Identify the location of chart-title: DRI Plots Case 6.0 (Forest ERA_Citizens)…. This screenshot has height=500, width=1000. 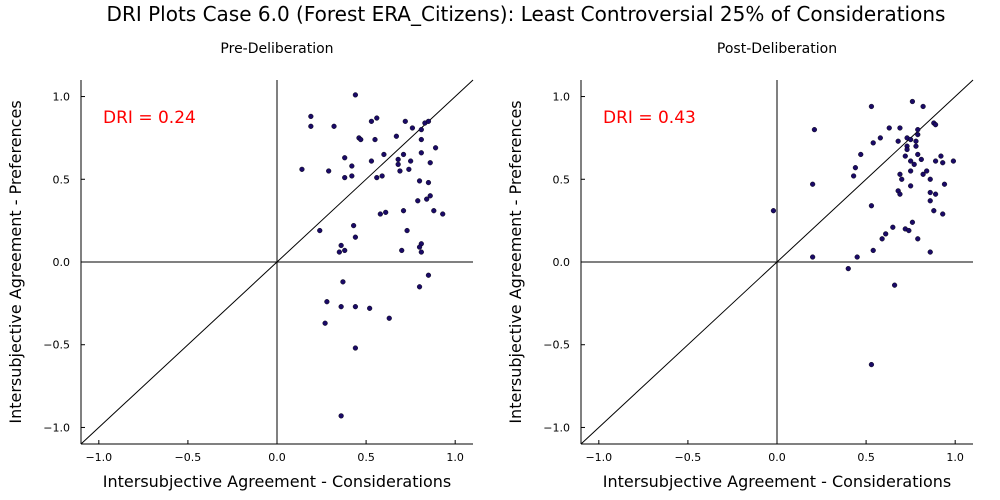
(526, 14).